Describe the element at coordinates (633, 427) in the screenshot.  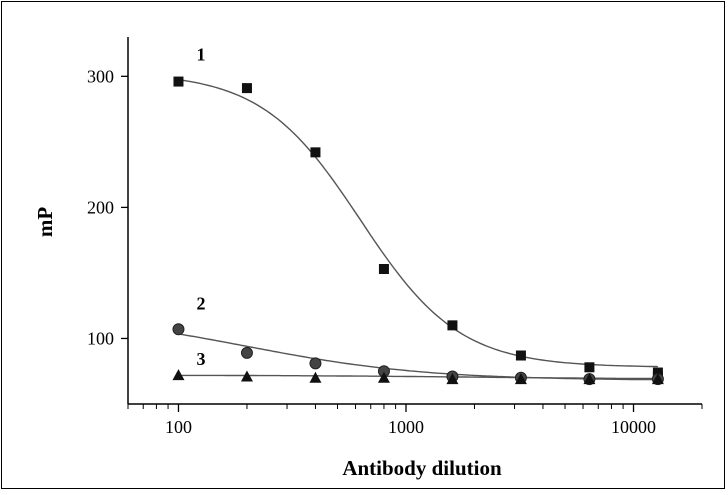
I see `x-tick-label: 10000` at that location.